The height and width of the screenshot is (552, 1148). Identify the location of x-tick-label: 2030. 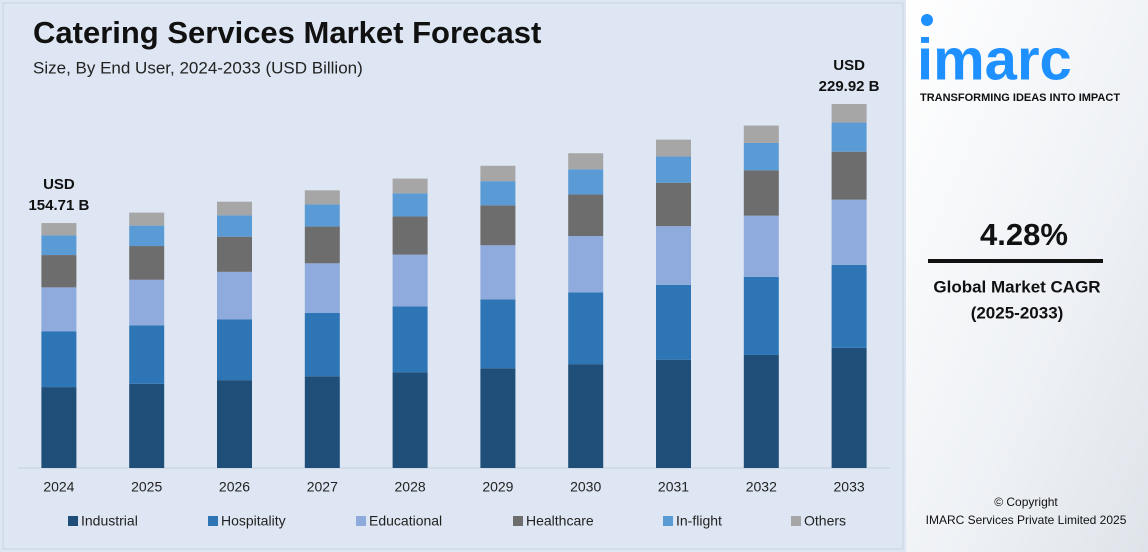
(585, 487).